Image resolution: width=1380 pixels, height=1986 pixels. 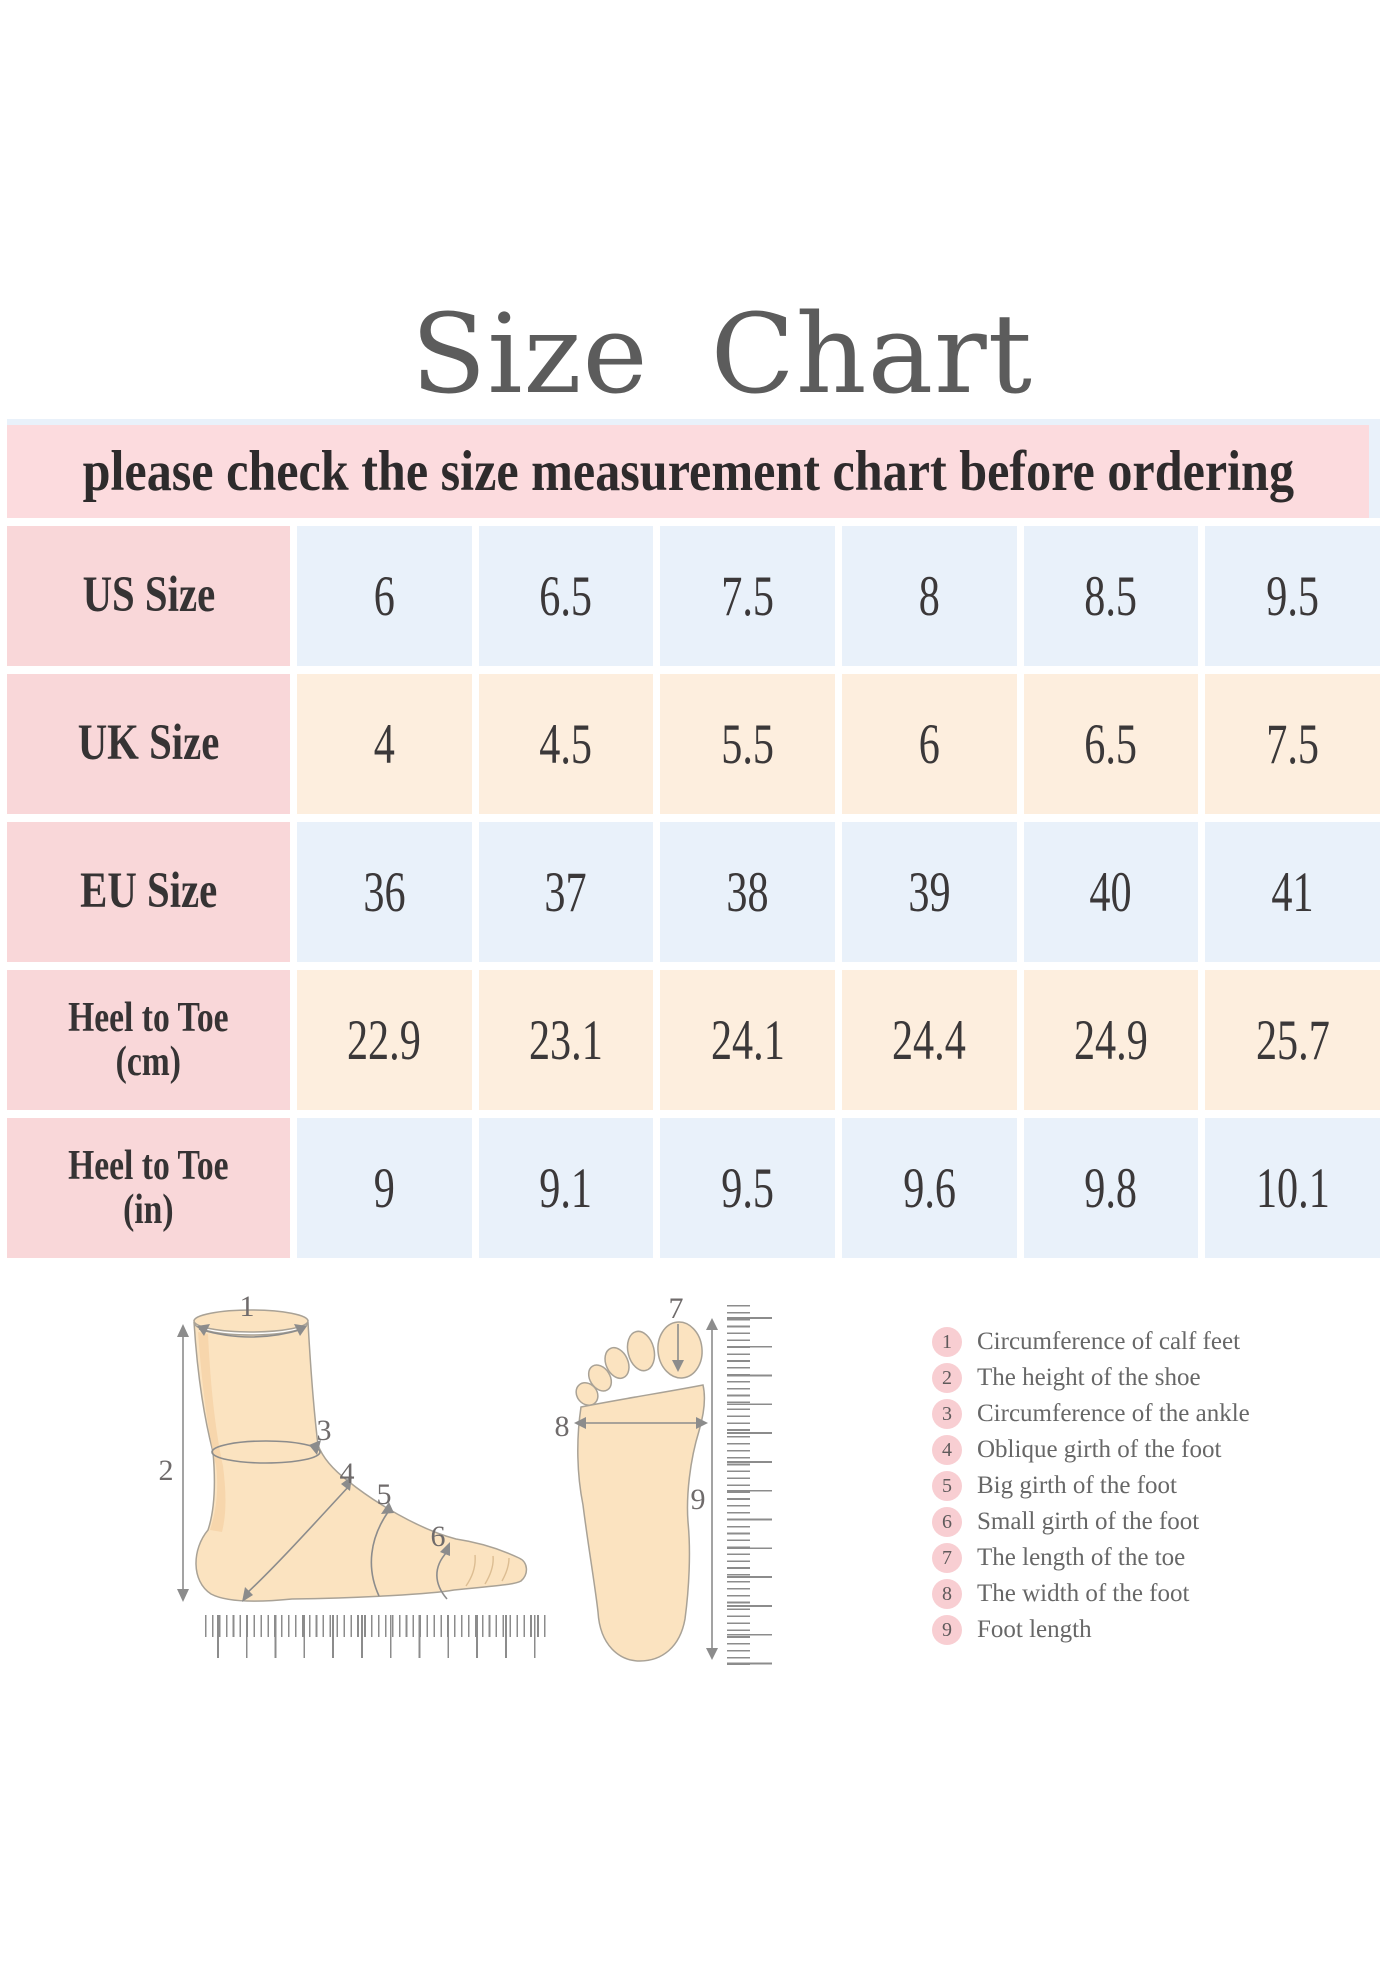 I want to click on table-cell-eu-5: 41, so click(x=1292, y=892).